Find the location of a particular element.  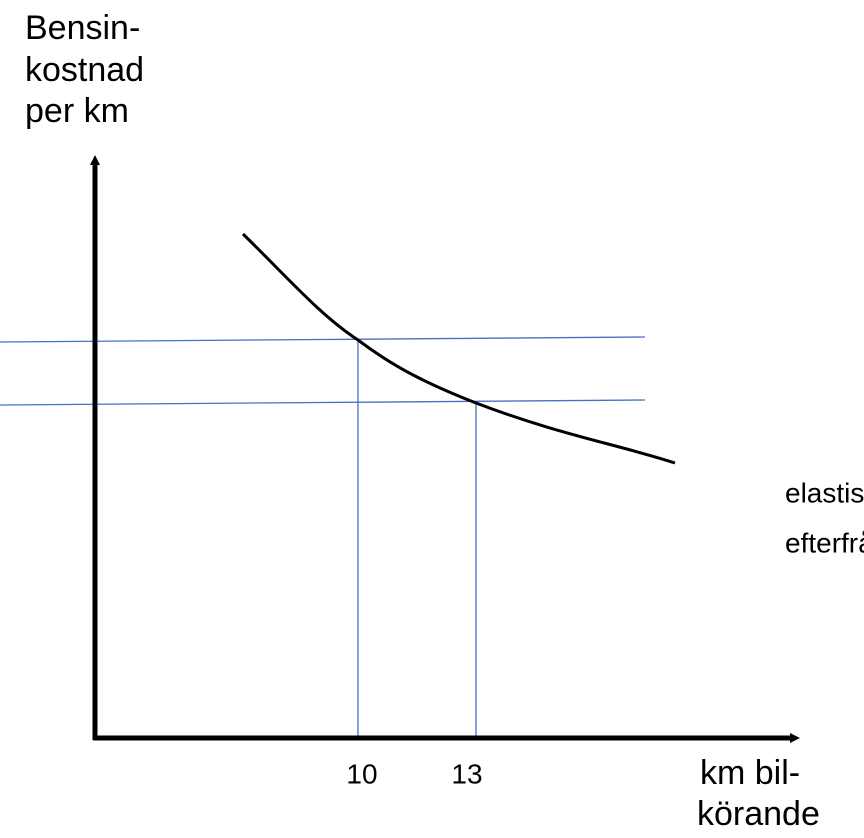

x-axis-label: körande is located at coordinates (758, 814).